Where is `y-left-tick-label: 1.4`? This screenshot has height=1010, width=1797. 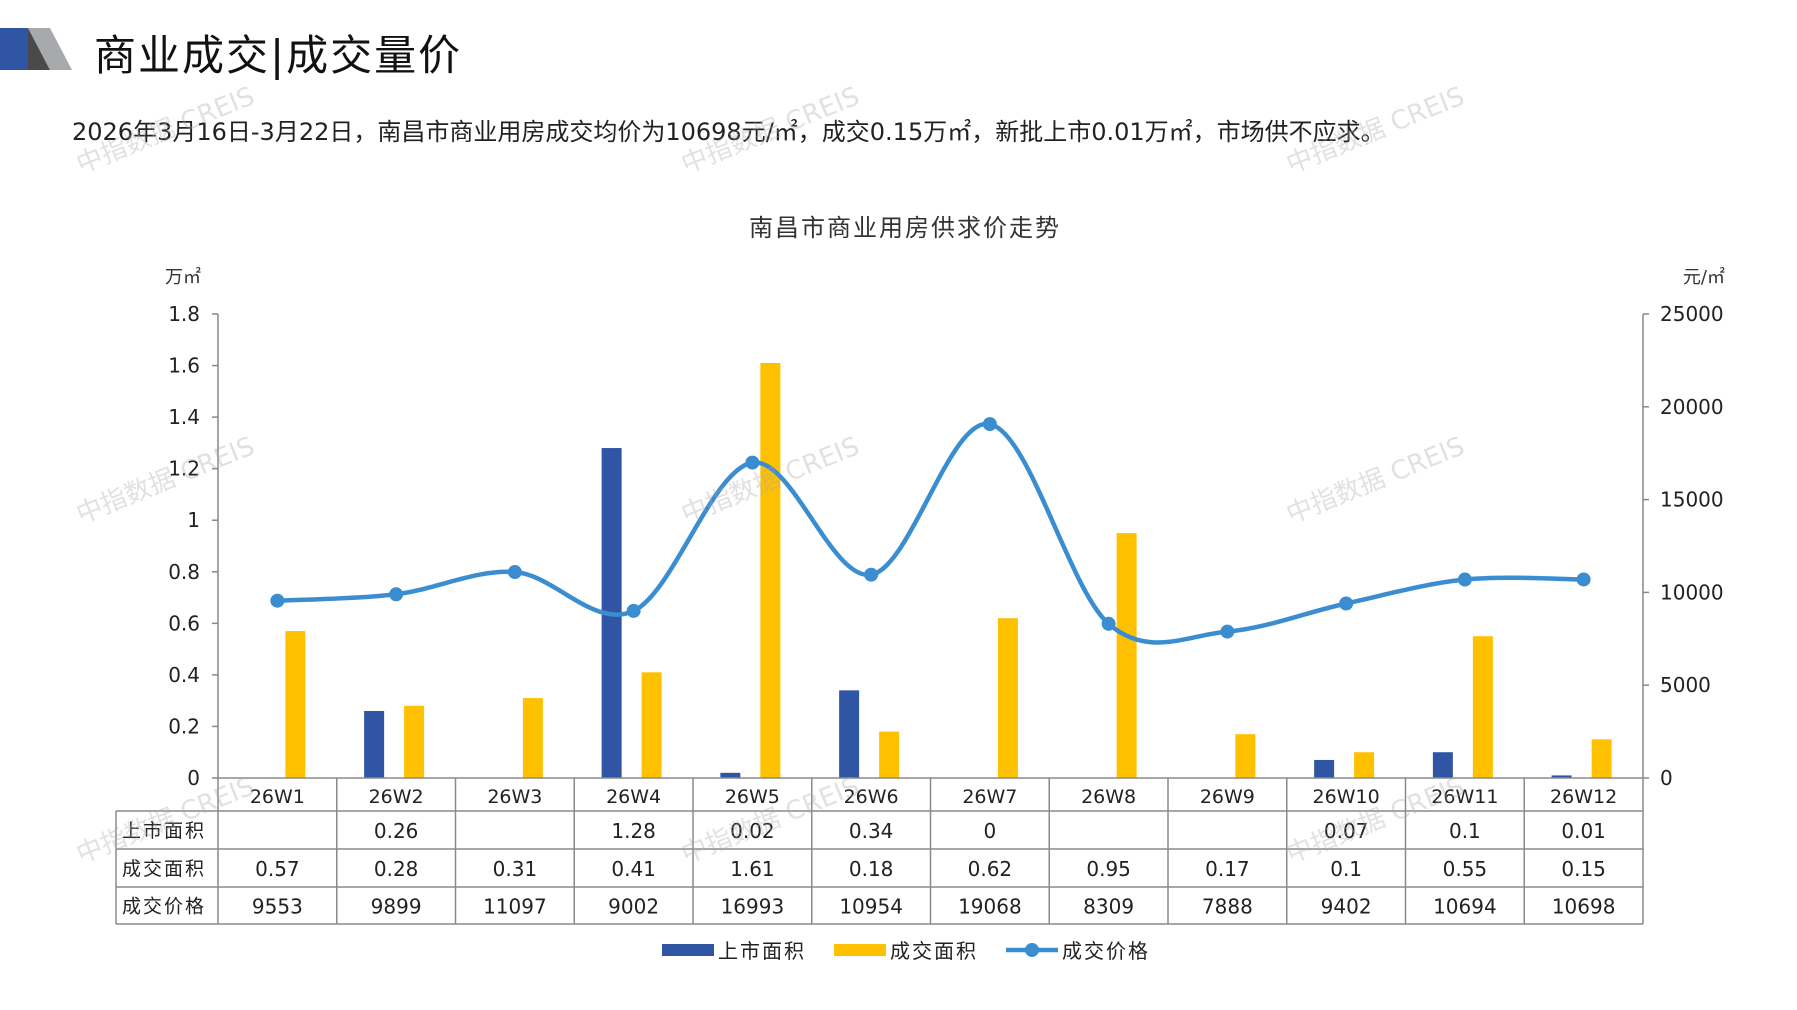
y-left-tick-label: 1.4 is located at coordinates (184, 417).